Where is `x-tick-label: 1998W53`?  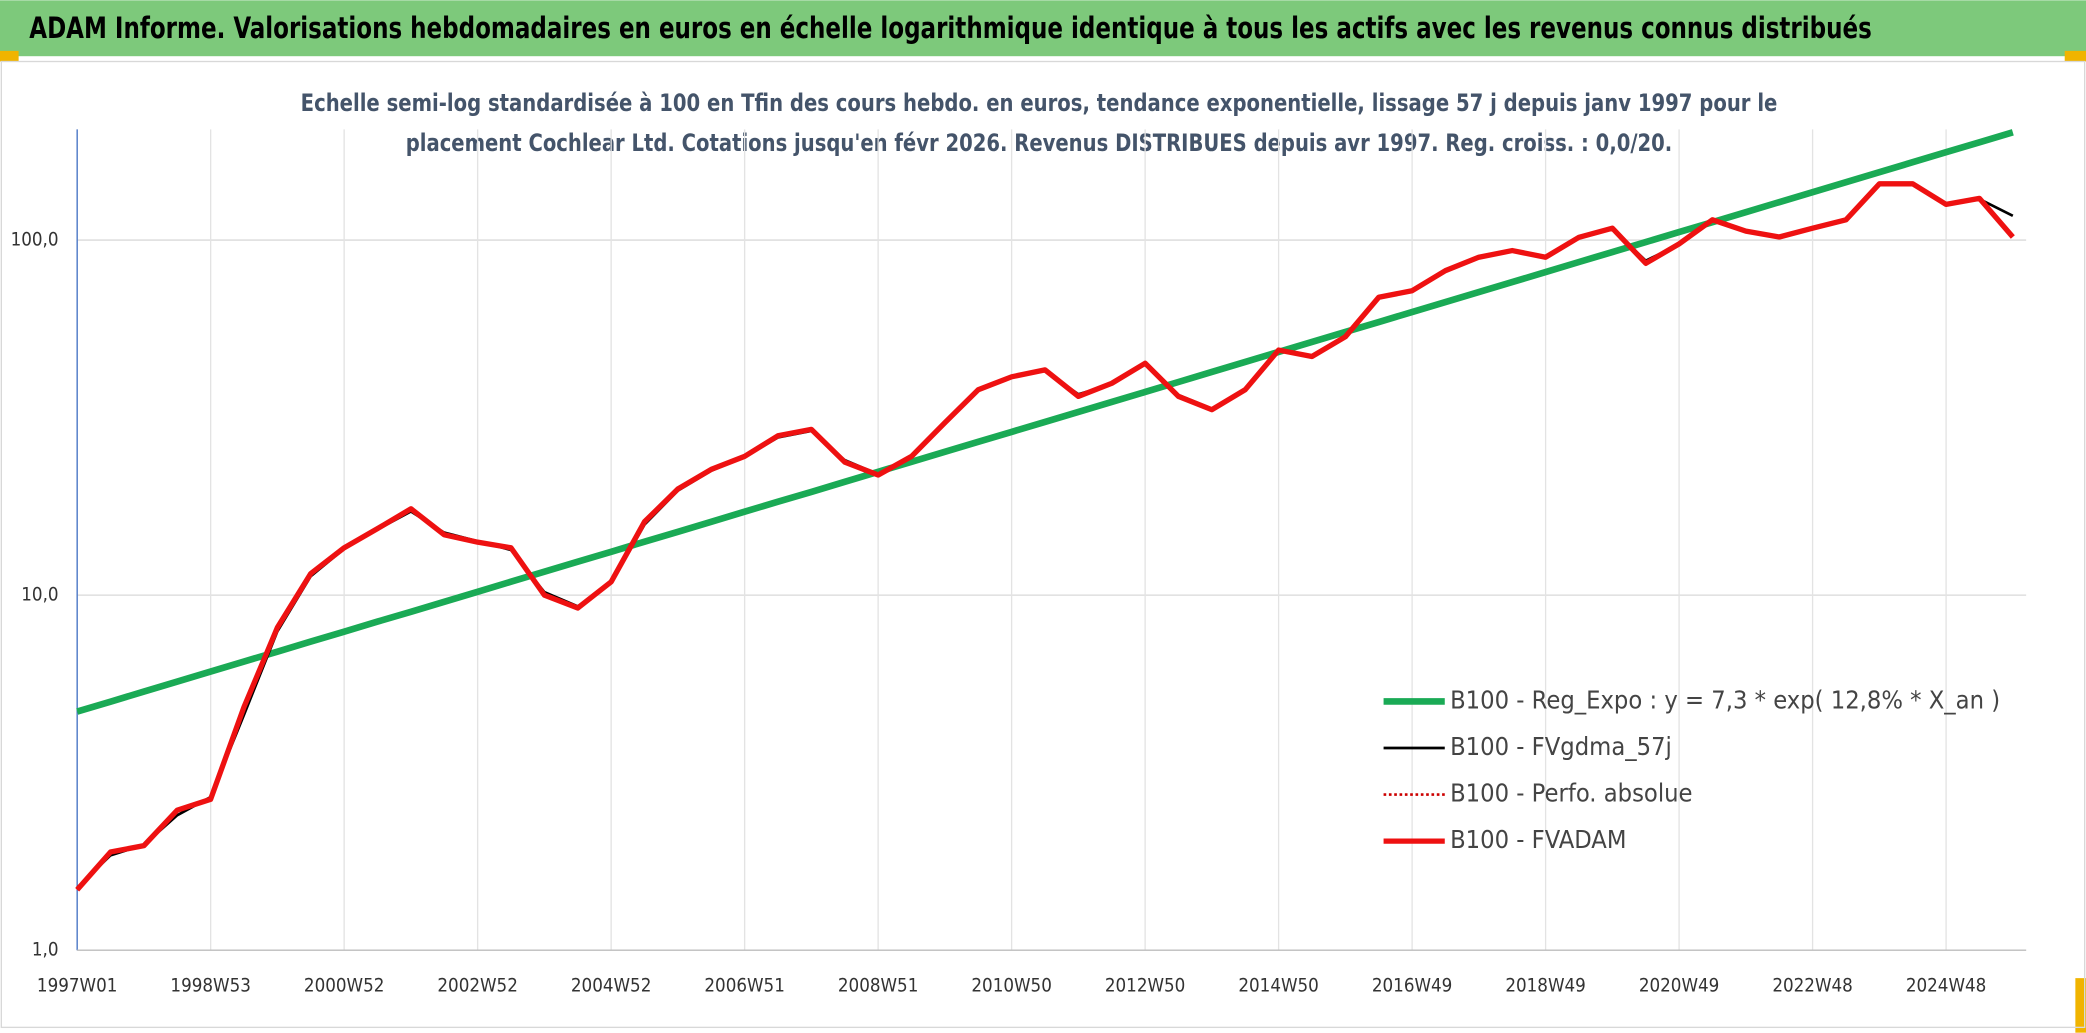 x-tick-label: 1998W53 is located at coordinates (210, 986).